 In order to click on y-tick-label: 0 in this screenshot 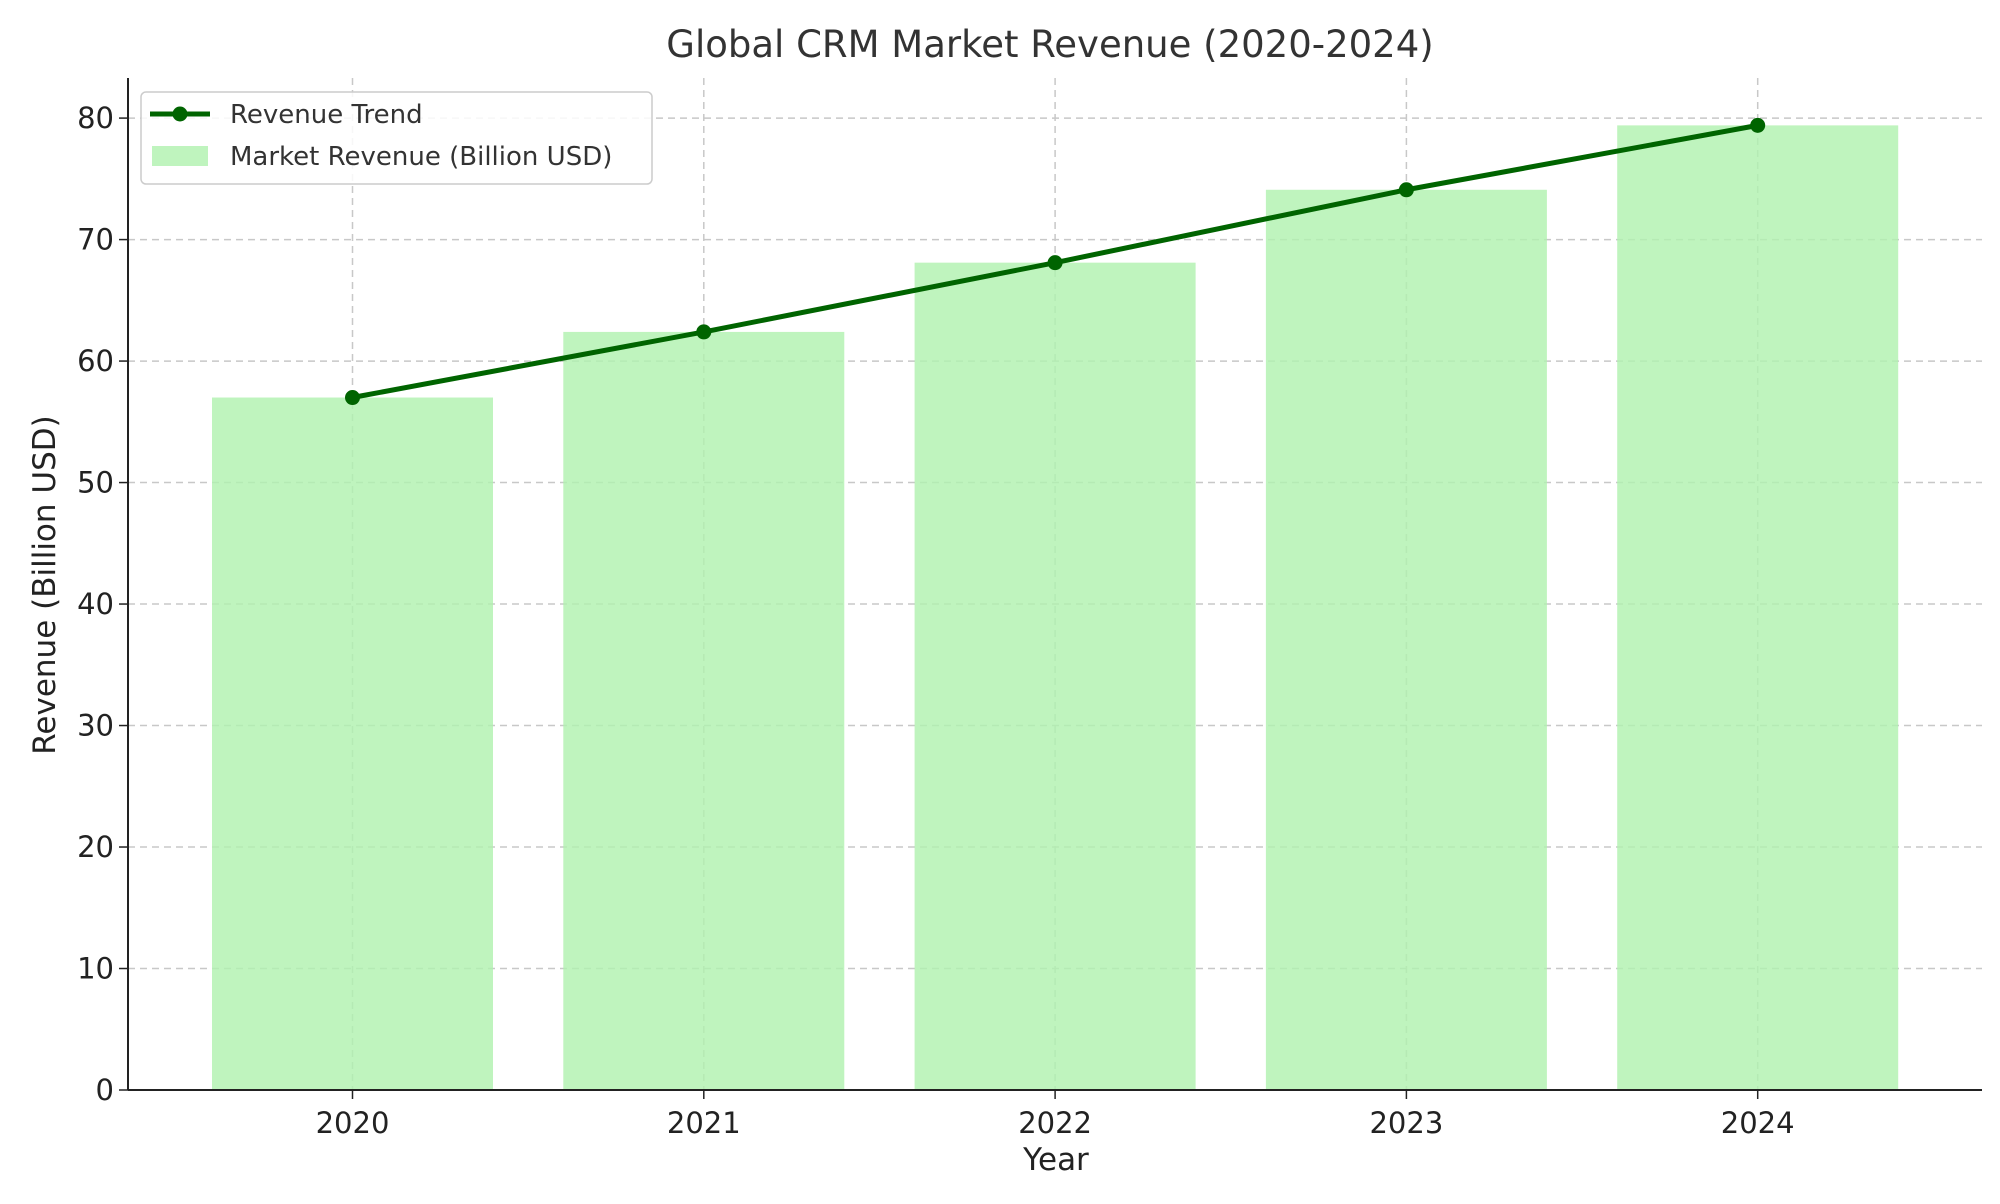, I will do `click(105, 1090)`.